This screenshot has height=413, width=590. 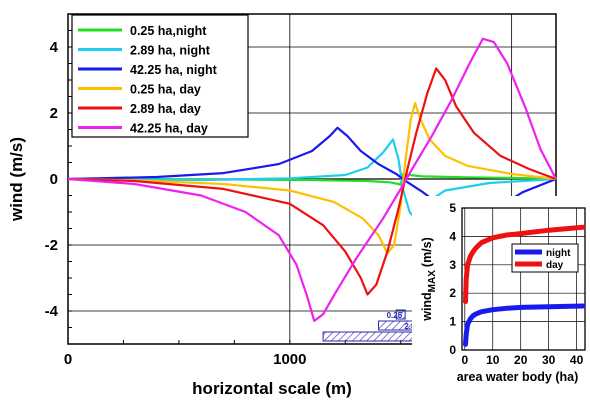 I want to click on legend-label: 0.25 ha, day, so click(x=165, y=90).